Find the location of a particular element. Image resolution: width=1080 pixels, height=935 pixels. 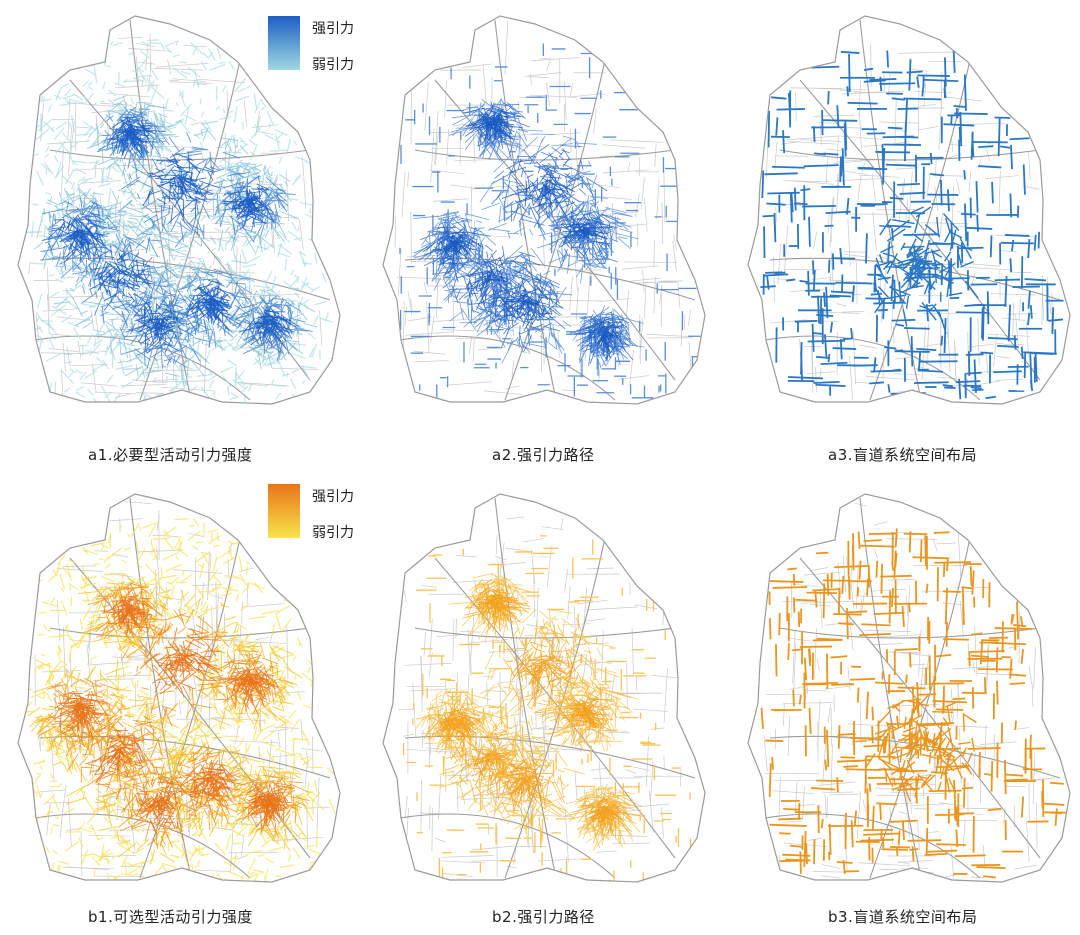

district-map-a1 is located at coordinates (179, 210).